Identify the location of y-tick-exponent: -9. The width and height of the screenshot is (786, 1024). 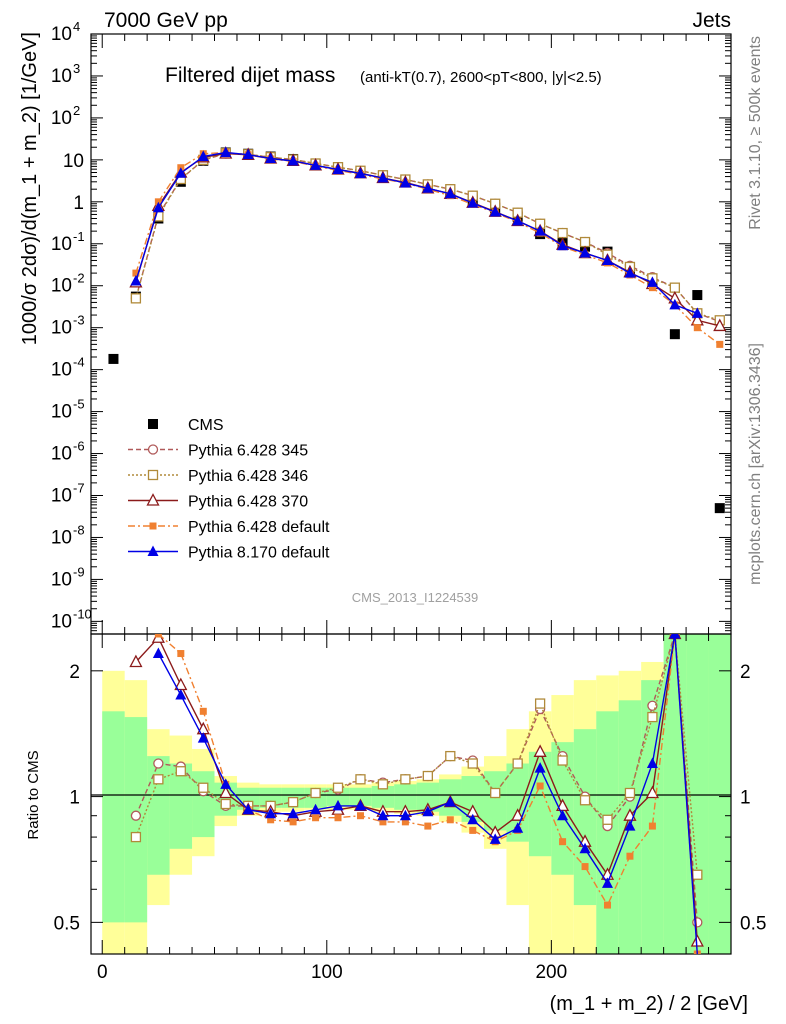
(79, 571).